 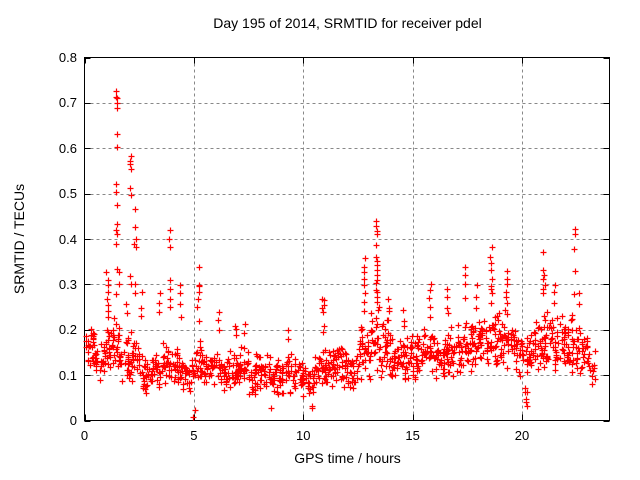 I want to click on x-tick-label: 15, so click(x=412, y=435).